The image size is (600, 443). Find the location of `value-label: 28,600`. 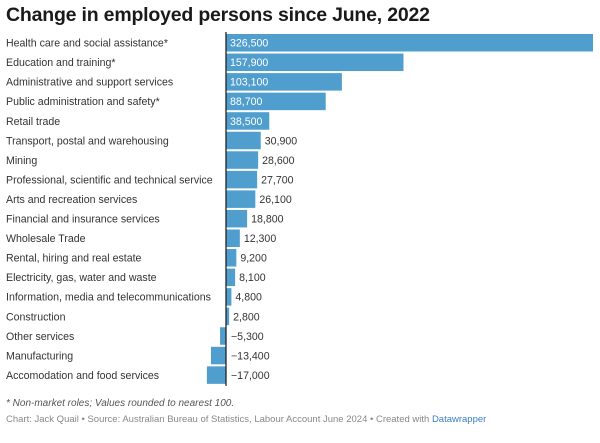

value-label: 28,600 is located at coordinates (278, 161).